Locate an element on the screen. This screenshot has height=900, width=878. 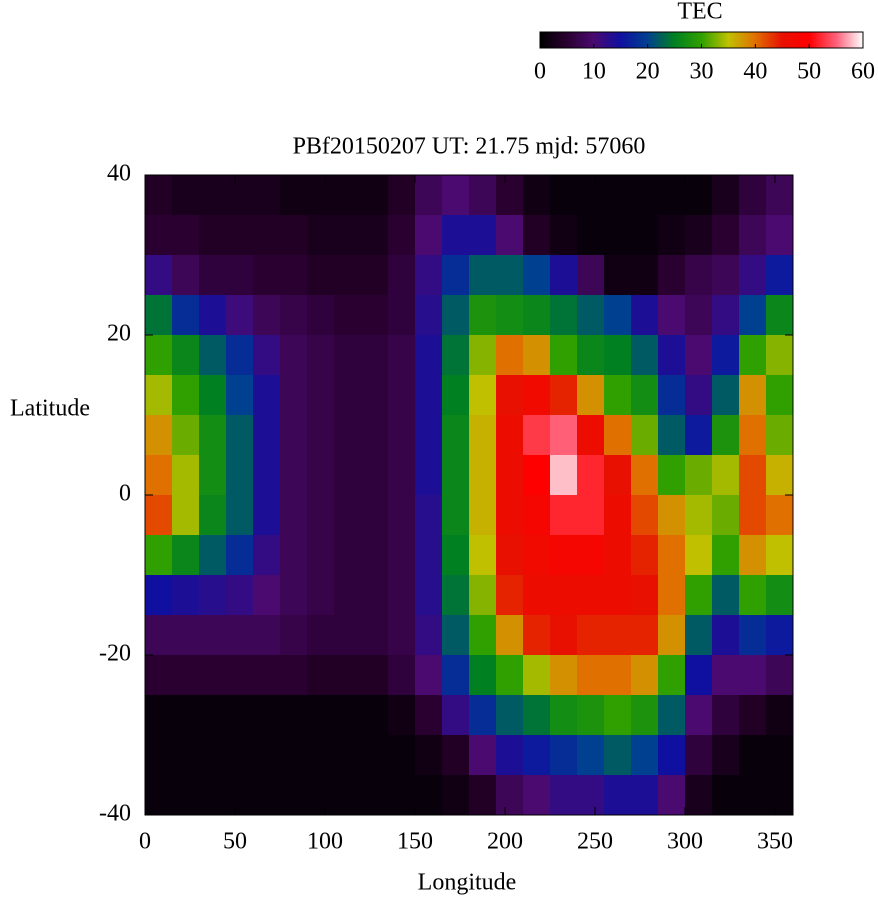
x-tick-label: 250 is located at coordinates (595, 842).